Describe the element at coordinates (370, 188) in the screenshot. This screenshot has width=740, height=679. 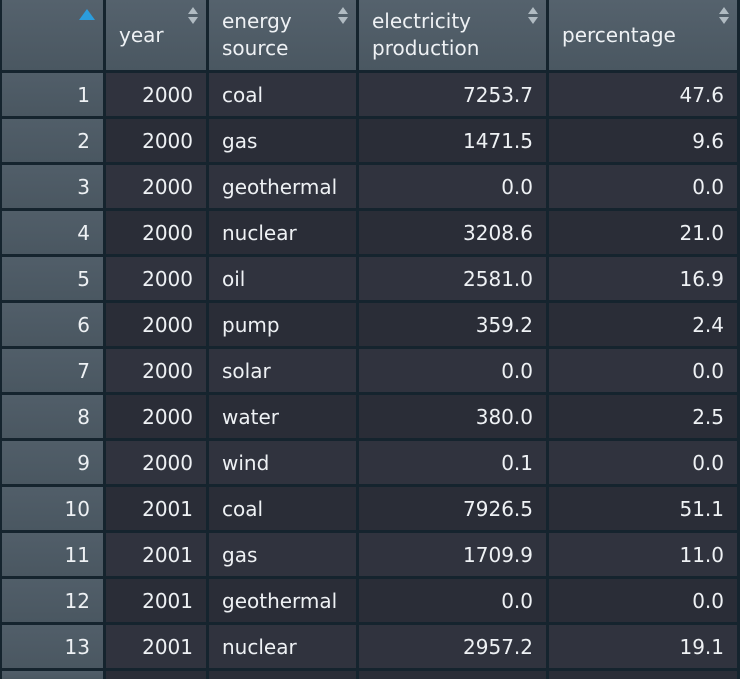
I see `table-row: 3 2000 geothermal 0.0 0.0` at that location.